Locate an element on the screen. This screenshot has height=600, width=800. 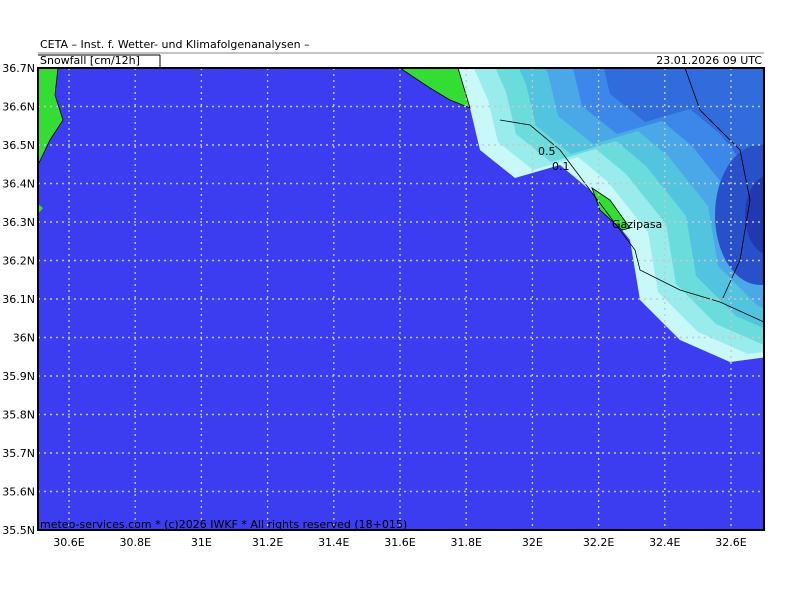
lon-label: 32.4E is located at coordinates (664, 542).